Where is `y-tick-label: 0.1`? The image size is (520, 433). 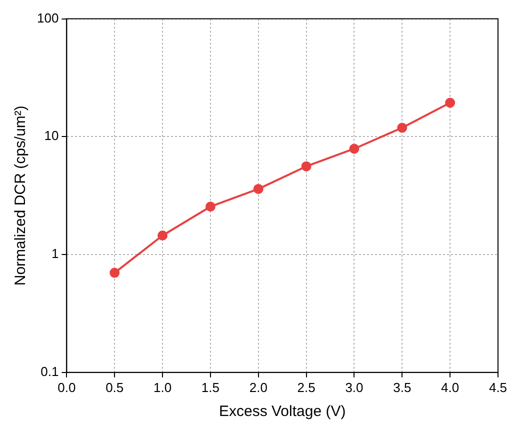
y-tick-label: 0.1 is located at coordinates (49, 371).